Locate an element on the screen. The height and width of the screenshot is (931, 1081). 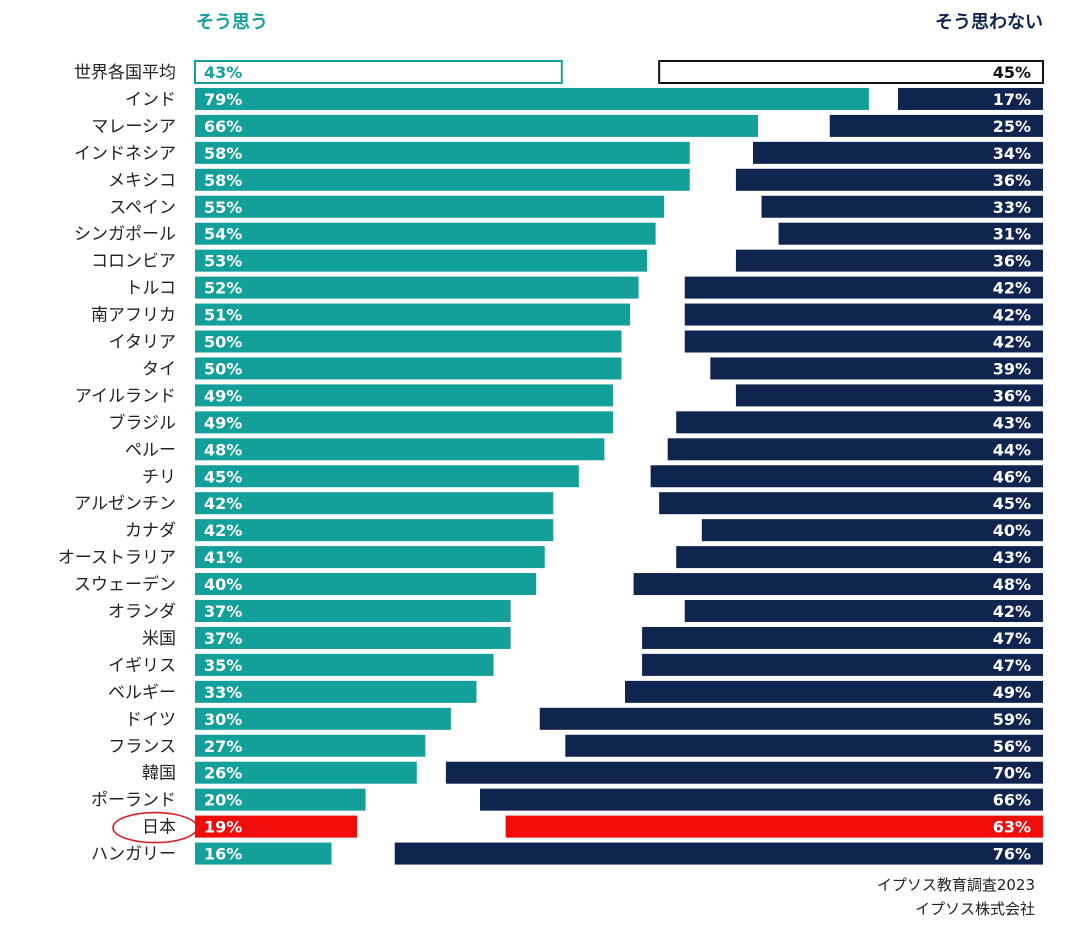
agree-value-label: 33% is located at coordinates (223, 692).